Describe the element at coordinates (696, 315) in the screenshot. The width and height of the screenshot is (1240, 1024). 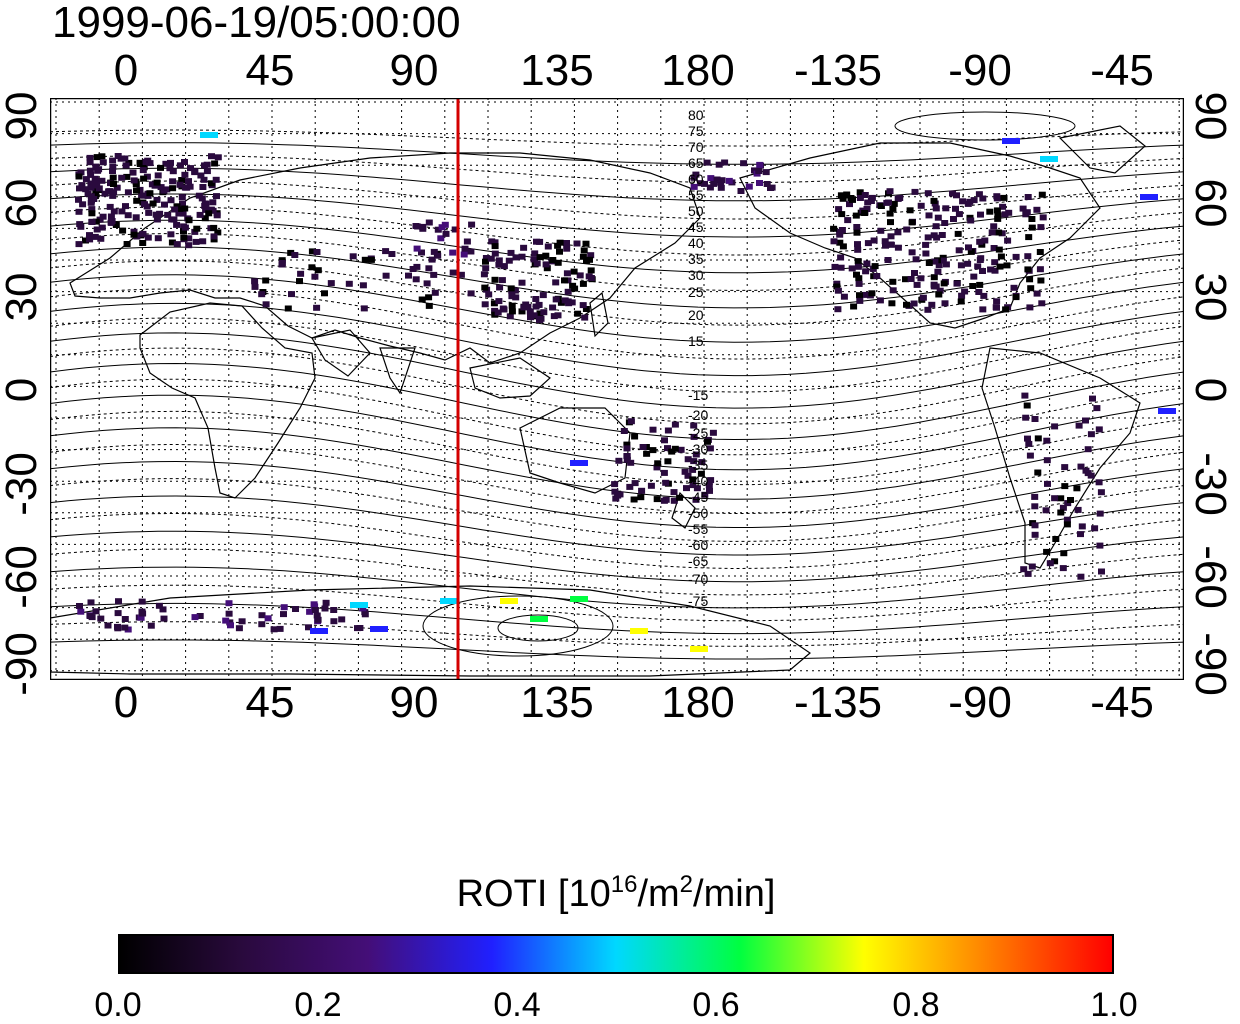
I see `contour-label: 20` at that location.